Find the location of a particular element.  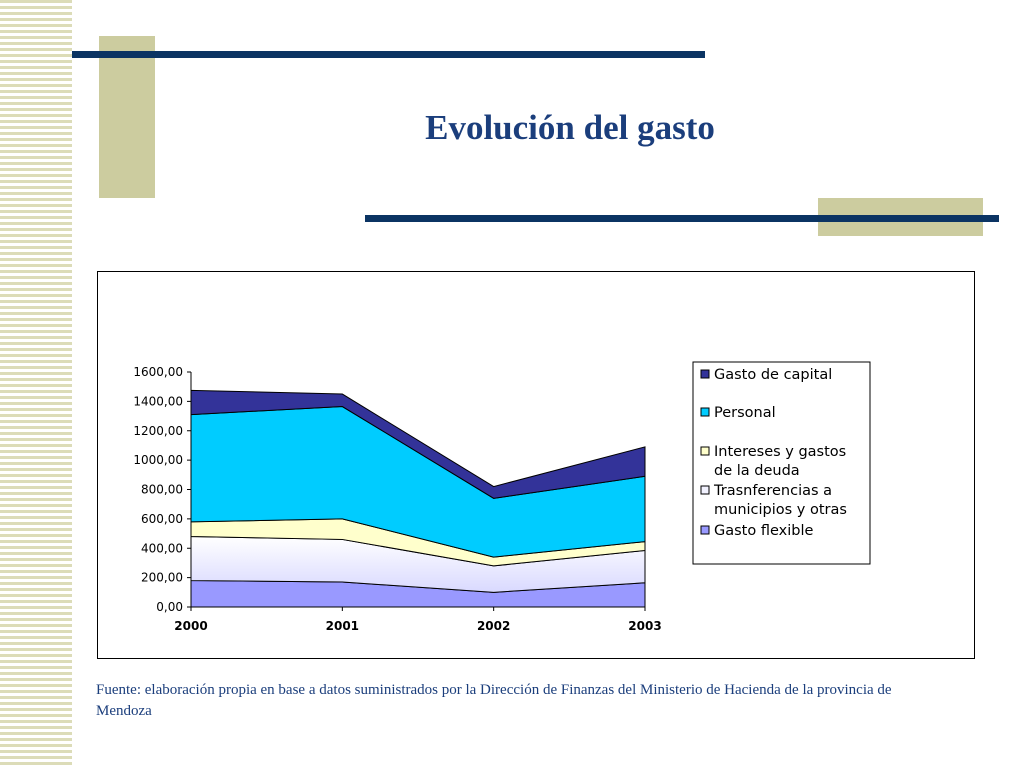

slide-title: Evolución del gasto is located at coordinates (570, 127).